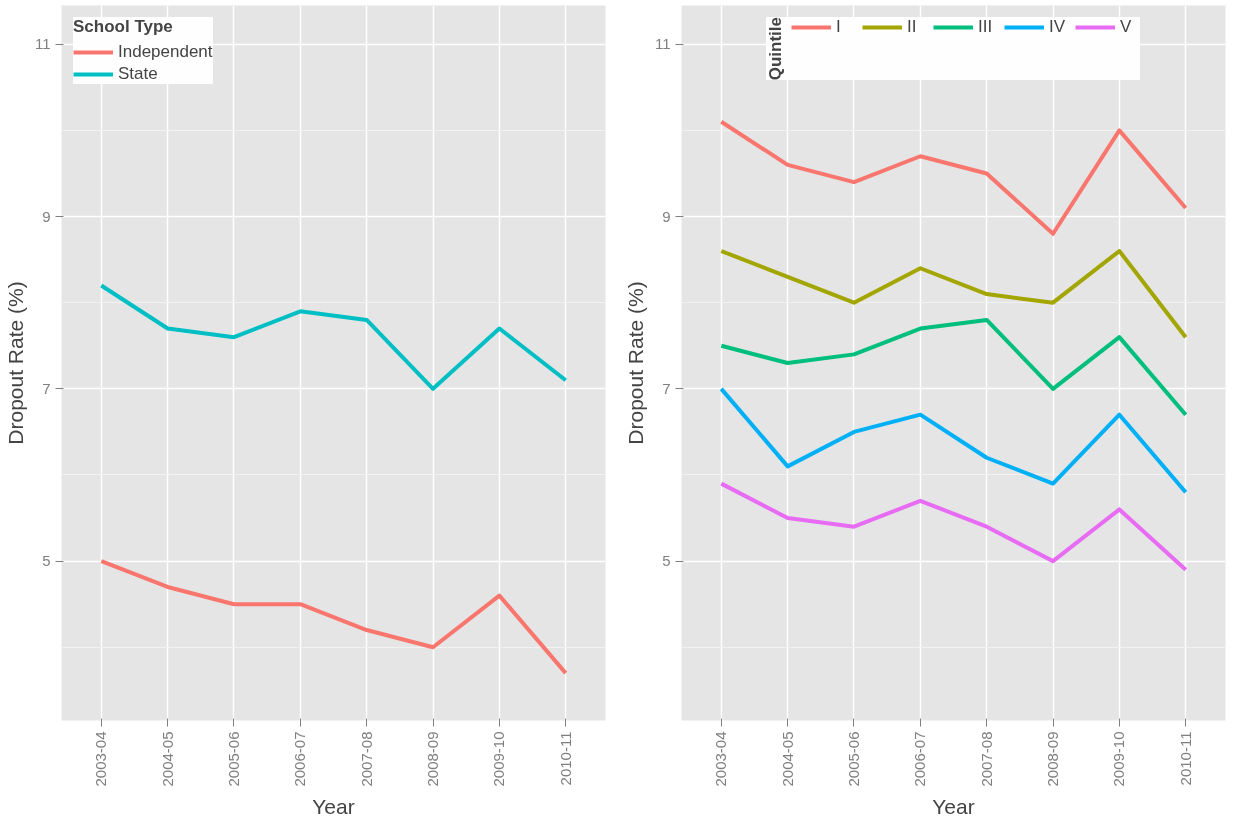 The image size is (1254, 830). I want to click on legend-label: II, so click(912, 27).